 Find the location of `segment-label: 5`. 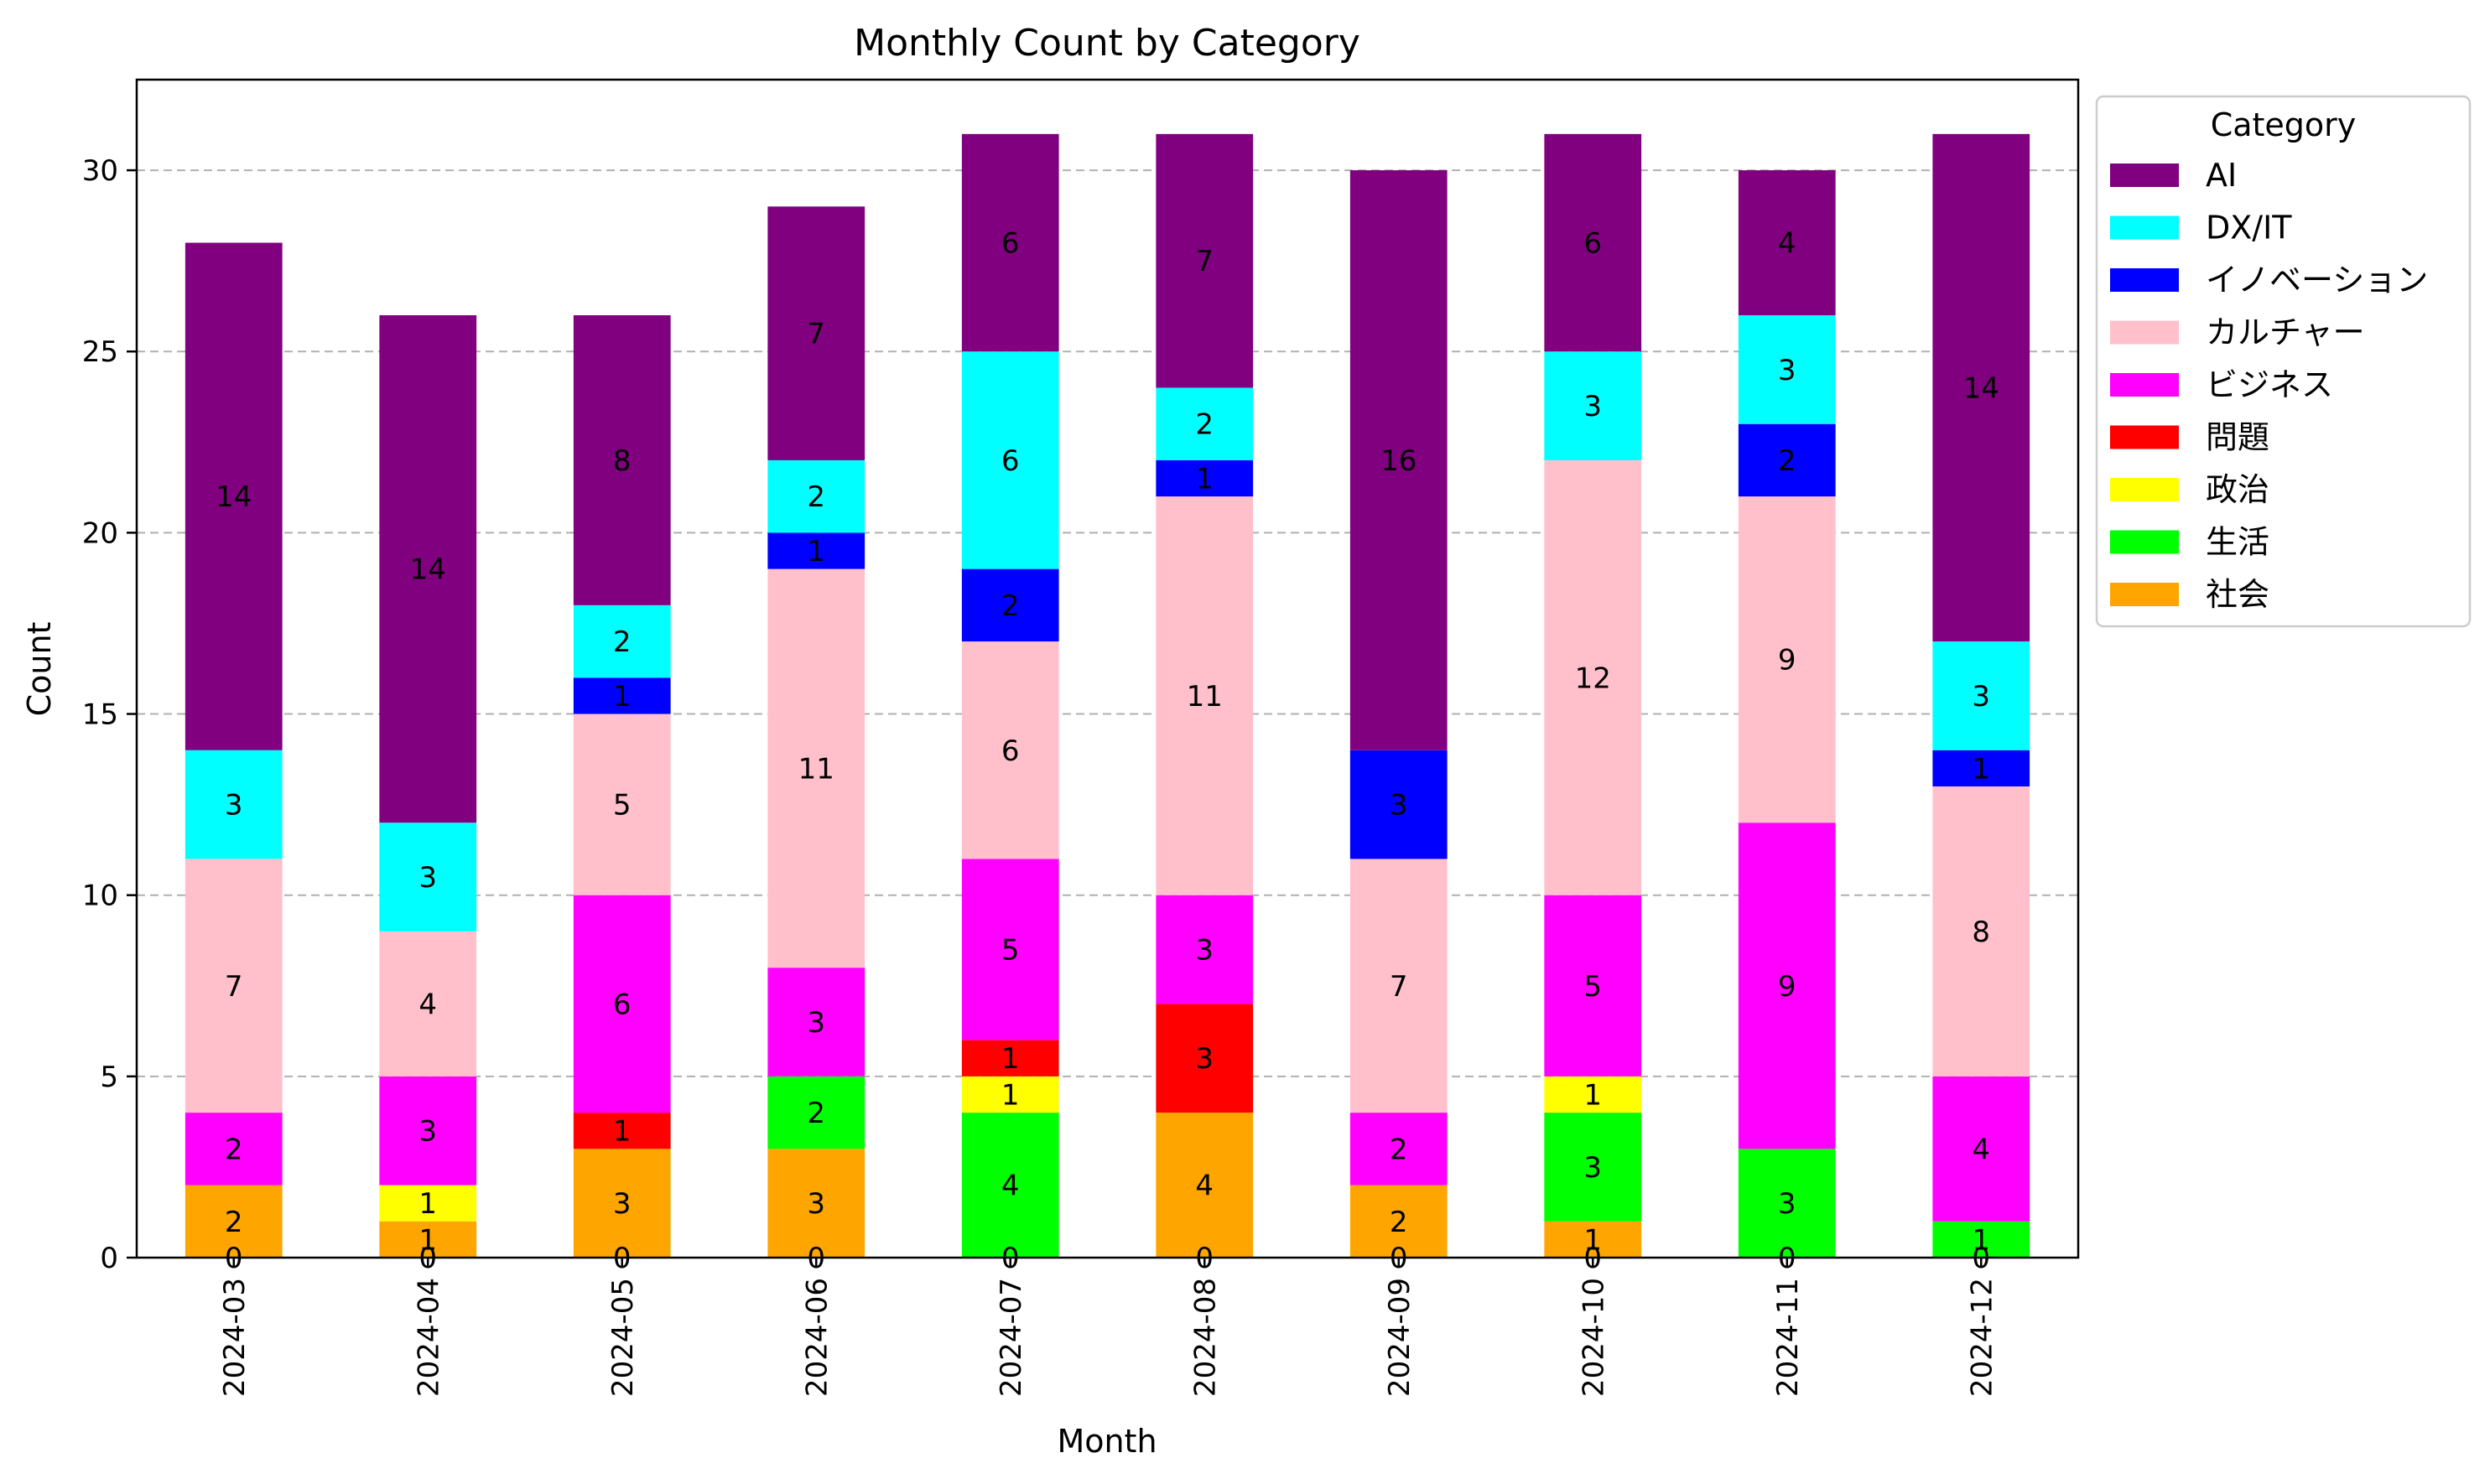

segment-label: 5 is located at coordinates (1592, 987).